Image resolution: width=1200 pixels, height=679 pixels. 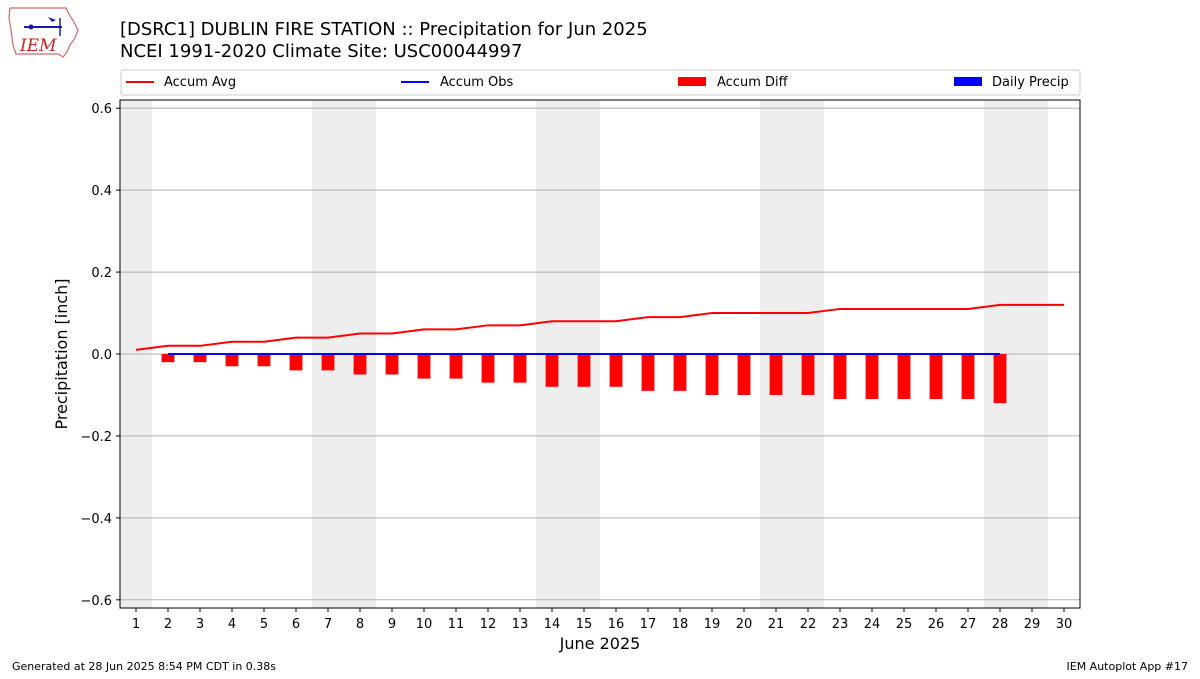 I want to click on x-tick-label: 17, so click(x=648, y=624).